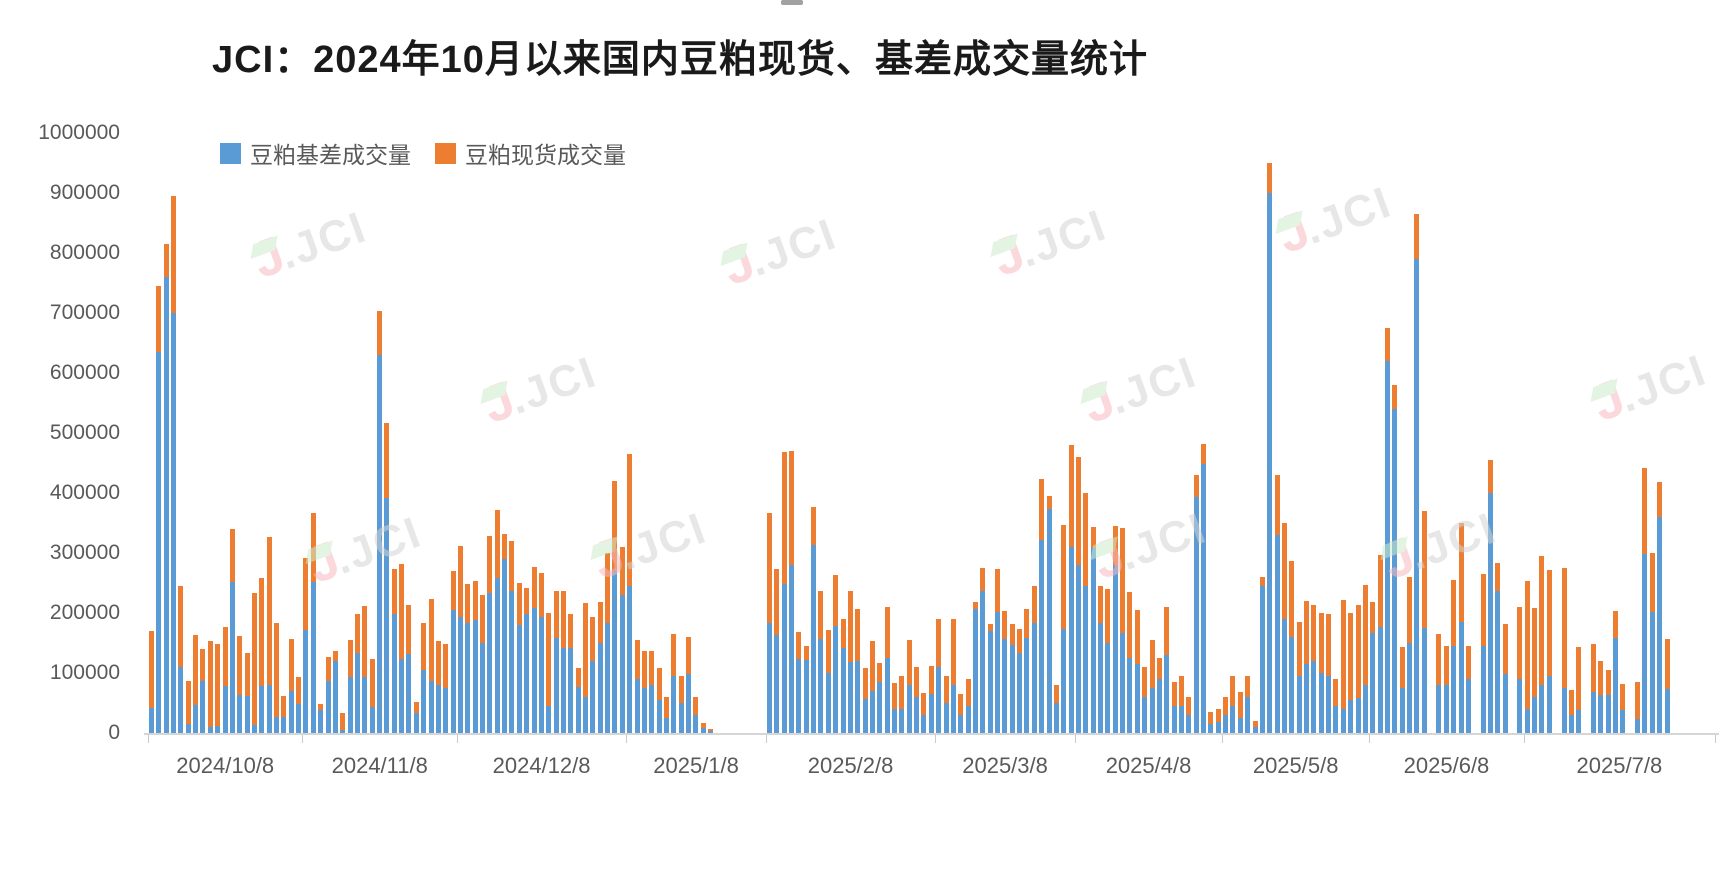  What do you see at coordinates (379, 765) in the screenshot?
I see `x-axis-tick-label: 2024/11/8` at bounding box center [379, 765].